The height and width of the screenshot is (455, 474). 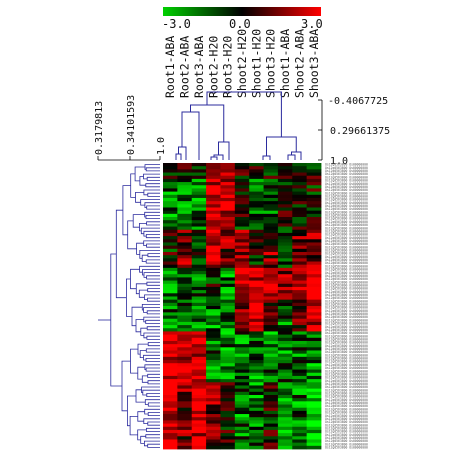 What do you see at coordinates (242, 11) in the screenshot?
I see `color-scale-bar` at bounding box center [242, 11].